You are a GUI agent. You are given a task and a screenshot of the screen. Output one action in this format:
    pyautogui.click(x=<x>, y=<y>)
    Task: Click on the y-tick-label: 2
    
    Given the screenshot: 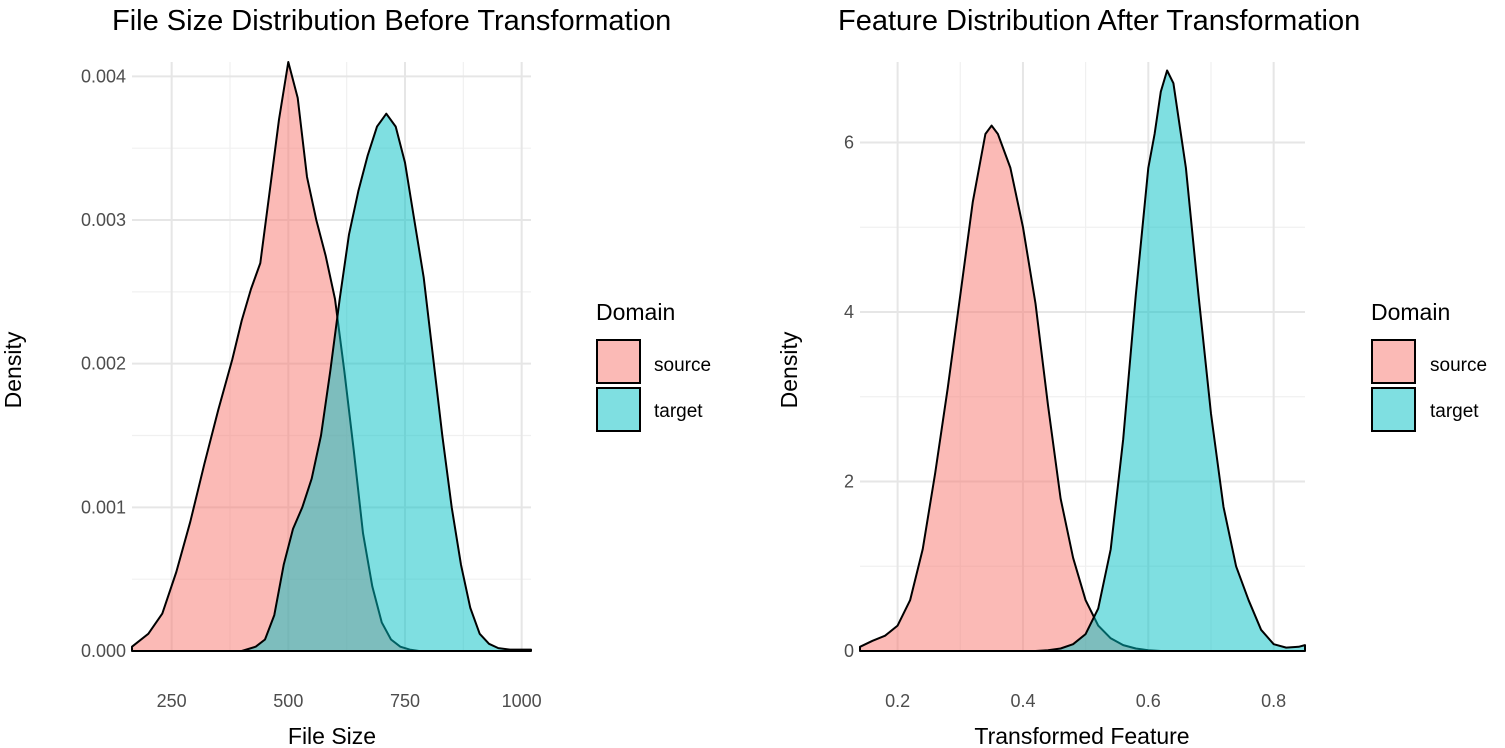 What is the action you would take?
    pyautogui.click(x=849, y=482)
    